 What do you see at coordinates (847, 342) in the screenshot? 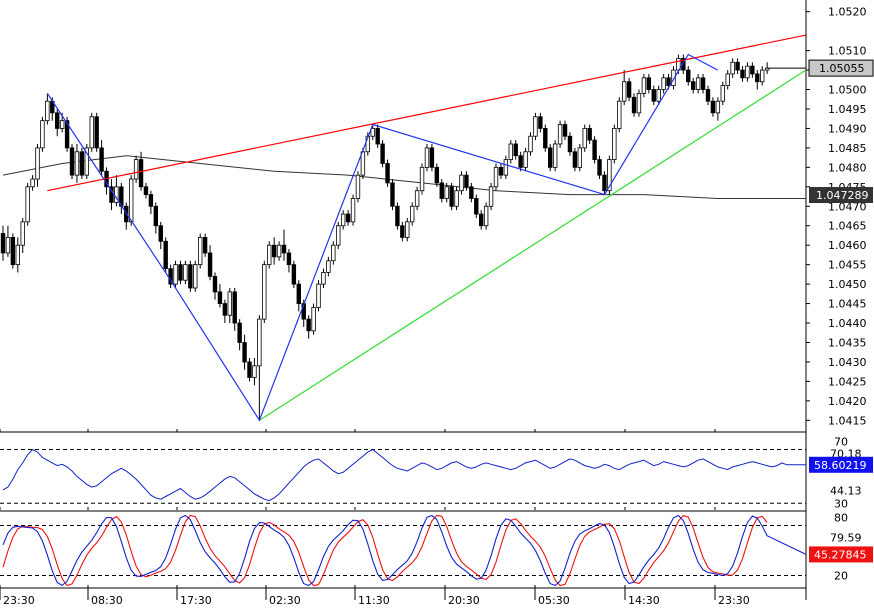
I see `y-tick-label: 1.0435` at bounding box center [847, 342].